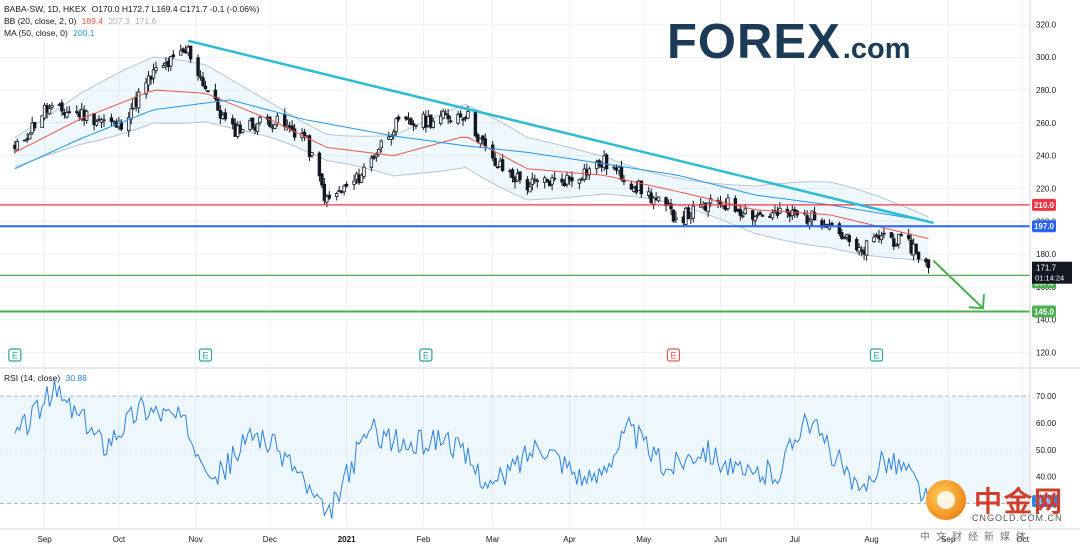 Image resolution: width=1080 pixels, height=551 pixels. Describe the element at coordinates (49, 33) in the screenshot. I see `legend-ma-row: MA (50, close, 0) 200.1` at that location.